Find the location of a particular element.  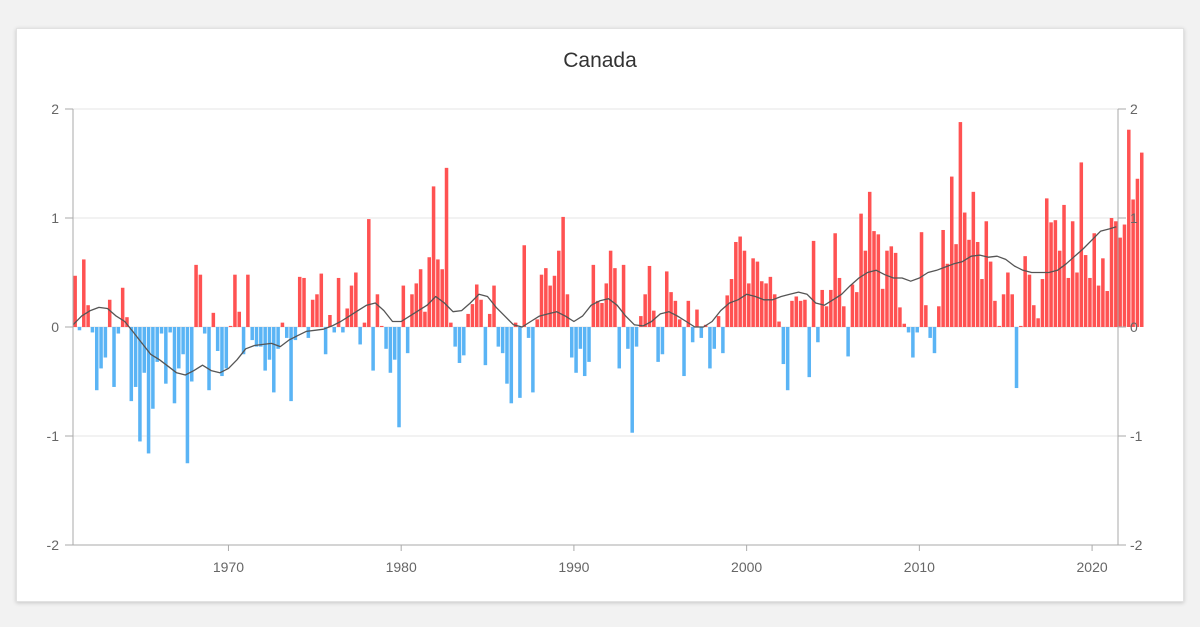

x-tick-label: 1980 is located at coordinates (401, 567).